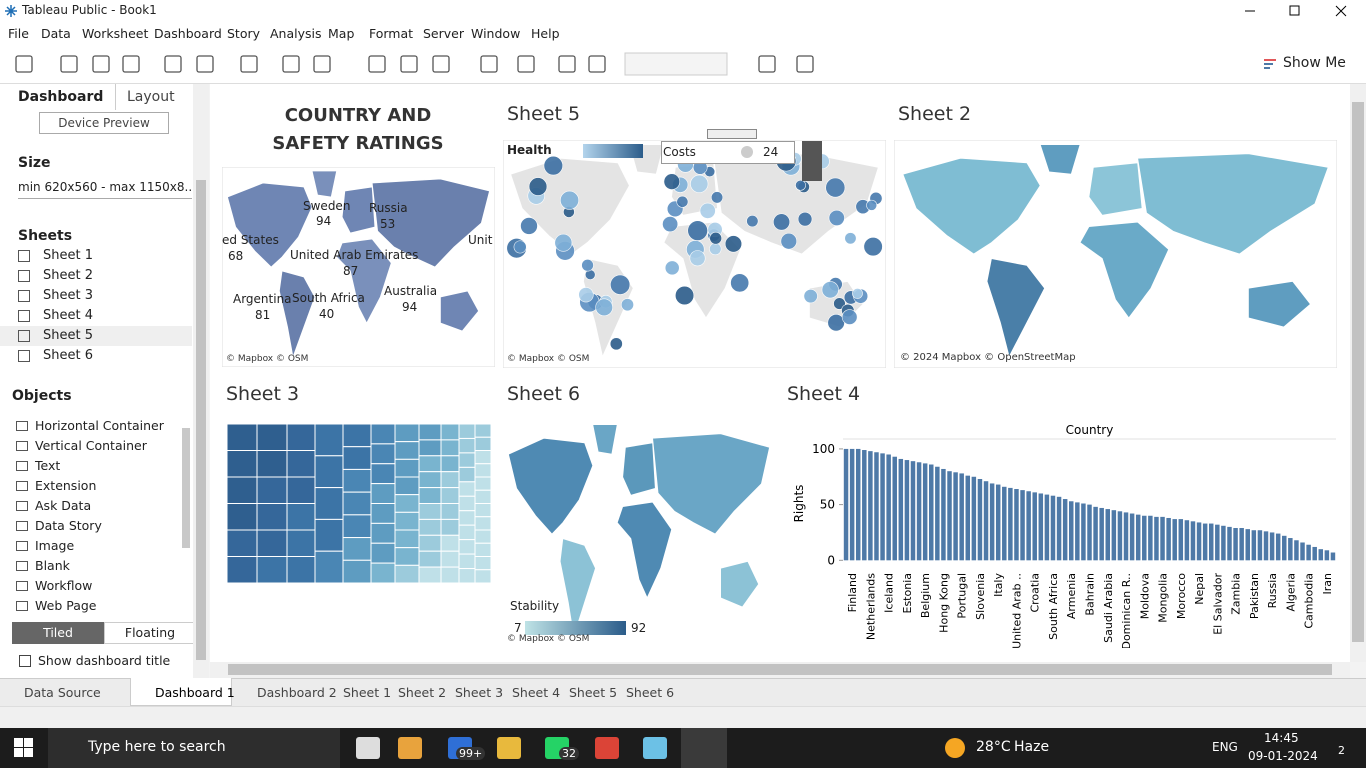  What do you see at coordinates (535, 606) in the screenshot?
I see `legend-label: Stability` at bounding box center [535, 606].